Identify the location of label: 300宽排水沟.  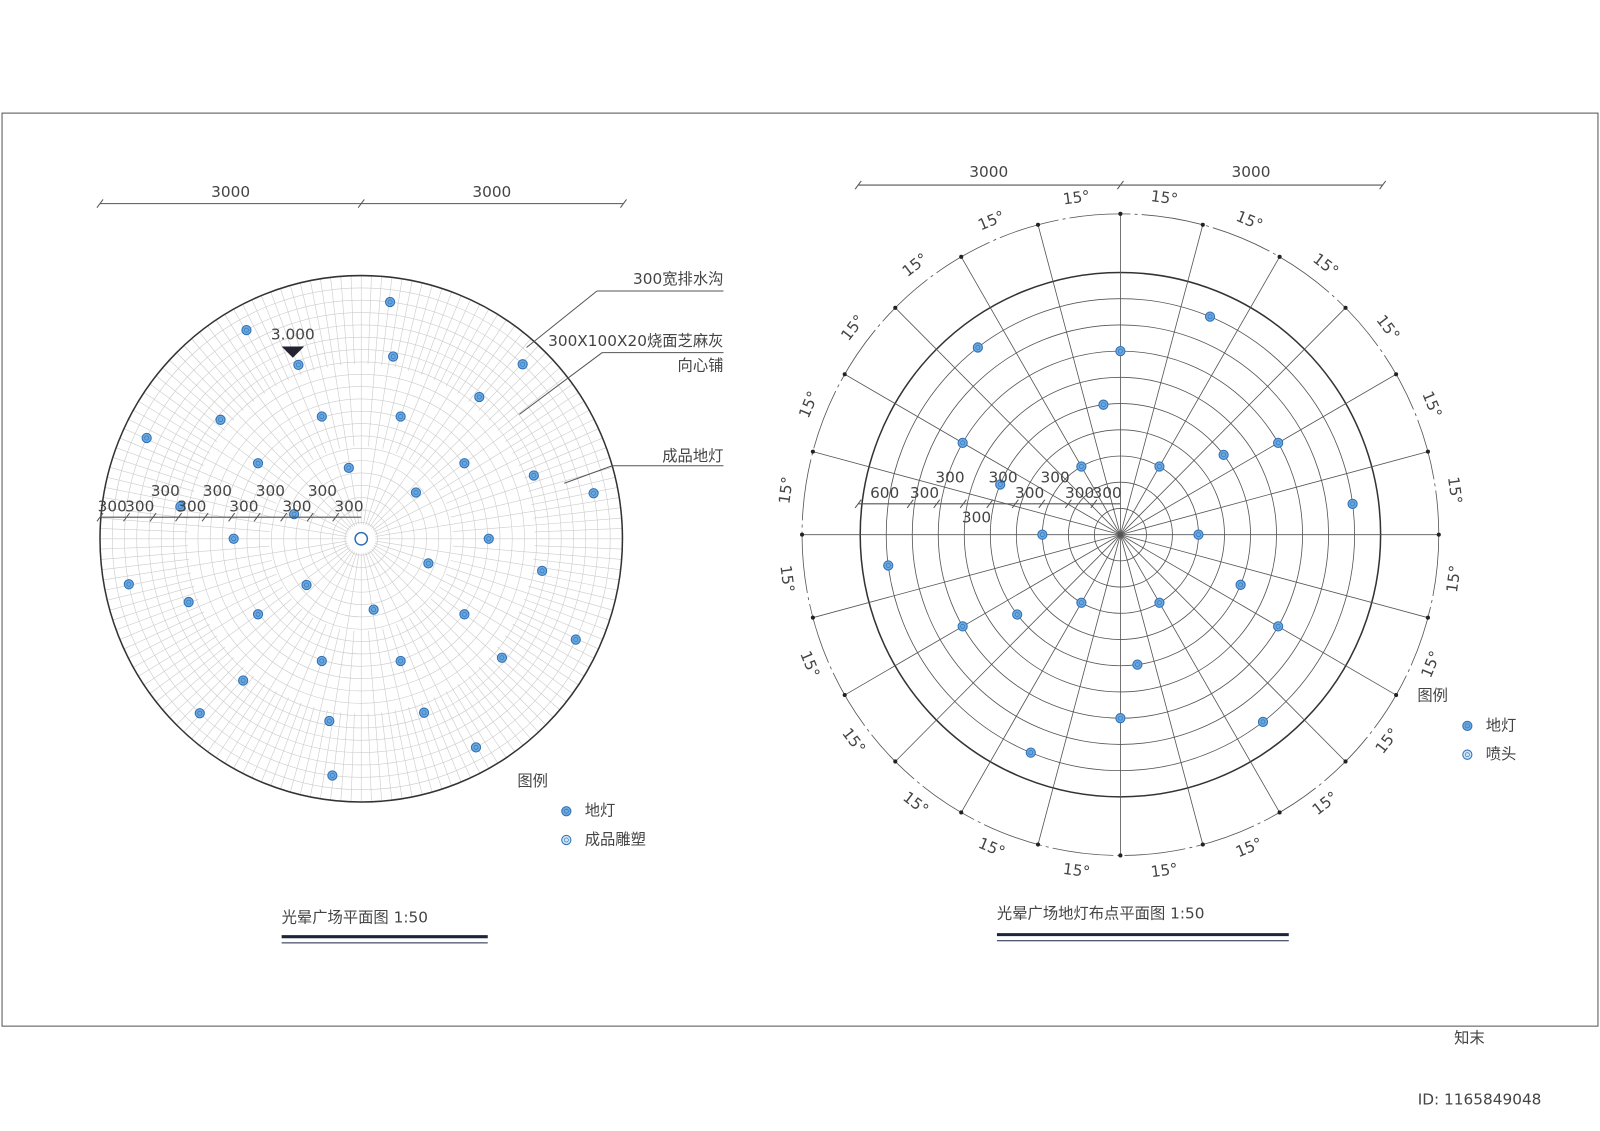
(678, 279).